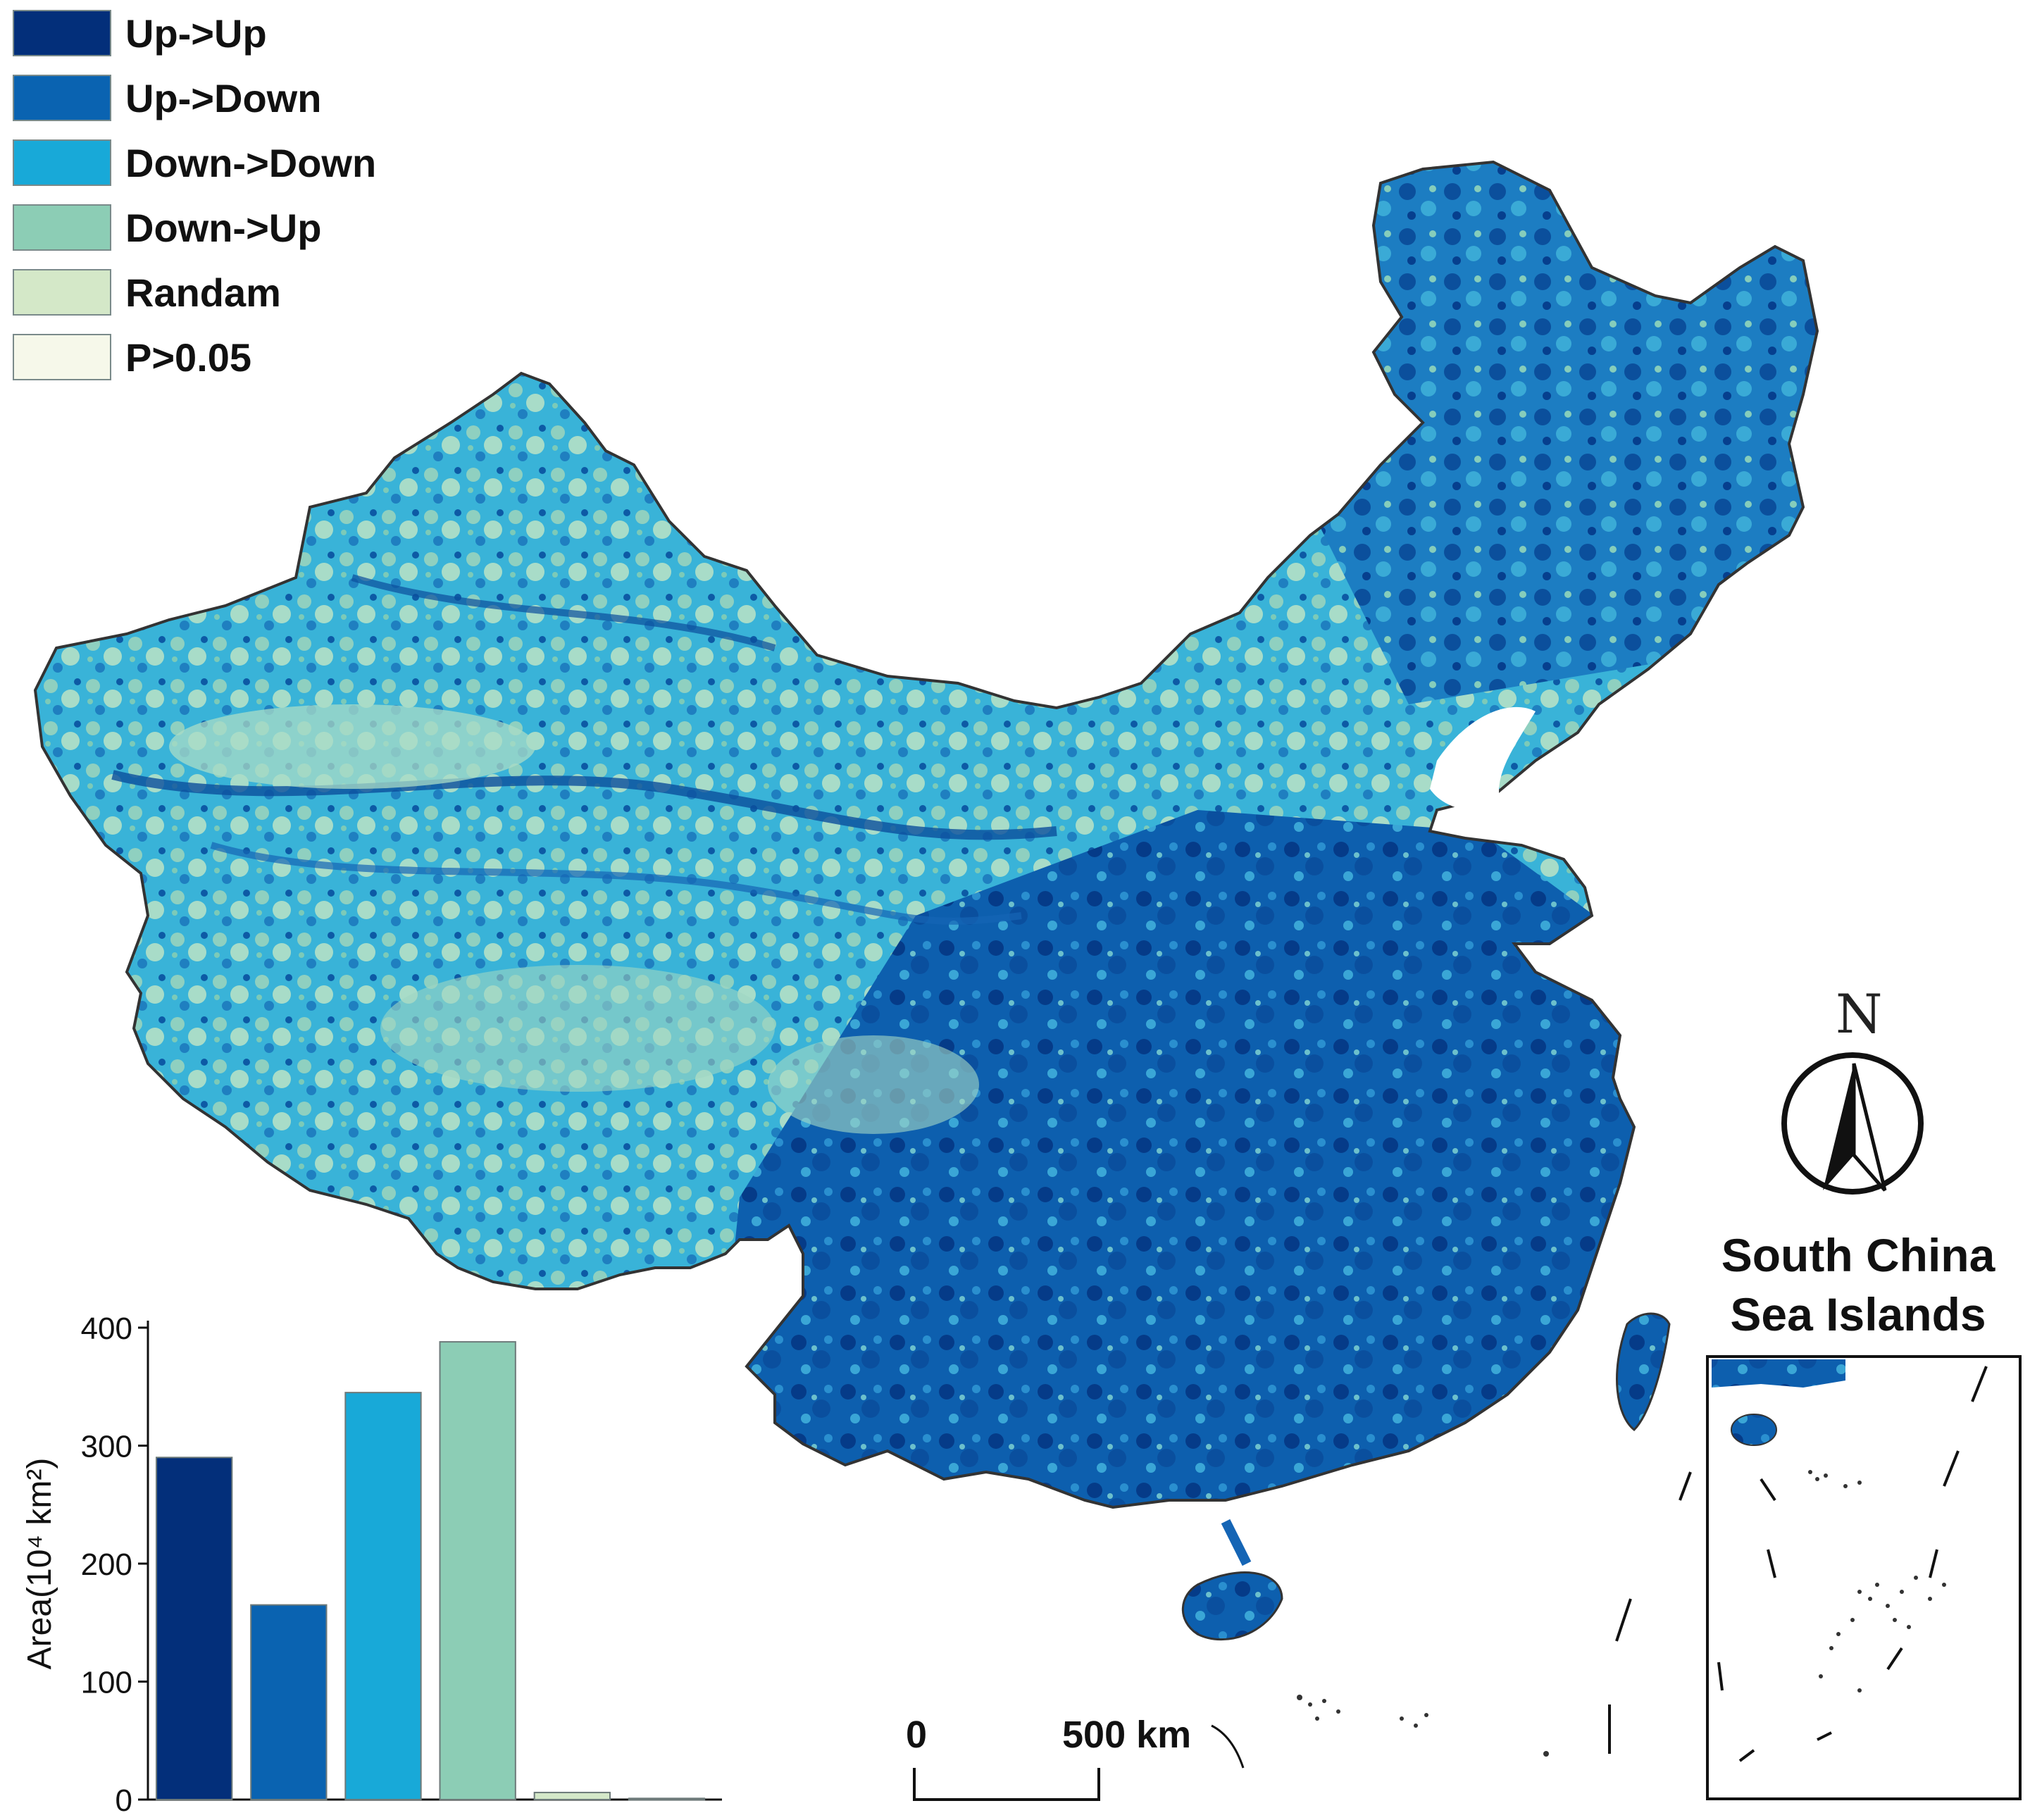 The height and width of the screenshot is (1820, 2030). I want to click on leizhou-peninsula, so click(1236, 1543).